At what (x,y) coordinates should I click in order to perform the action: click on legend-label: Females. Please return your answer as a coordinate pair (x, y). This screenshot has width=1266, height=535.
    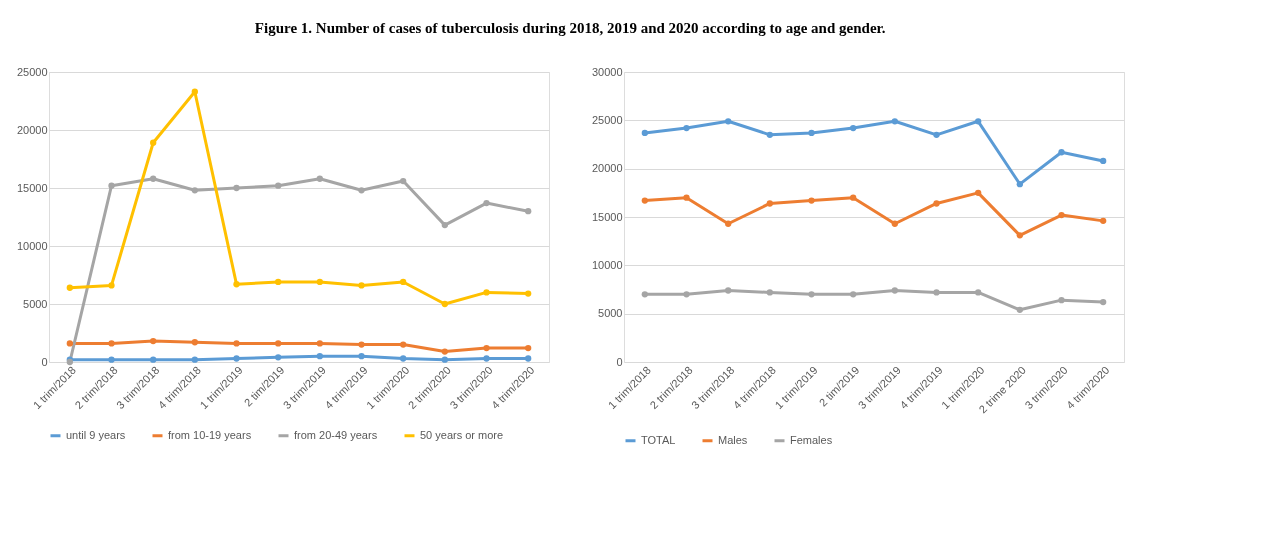
    Looking at the image, I should click on (811, 439).